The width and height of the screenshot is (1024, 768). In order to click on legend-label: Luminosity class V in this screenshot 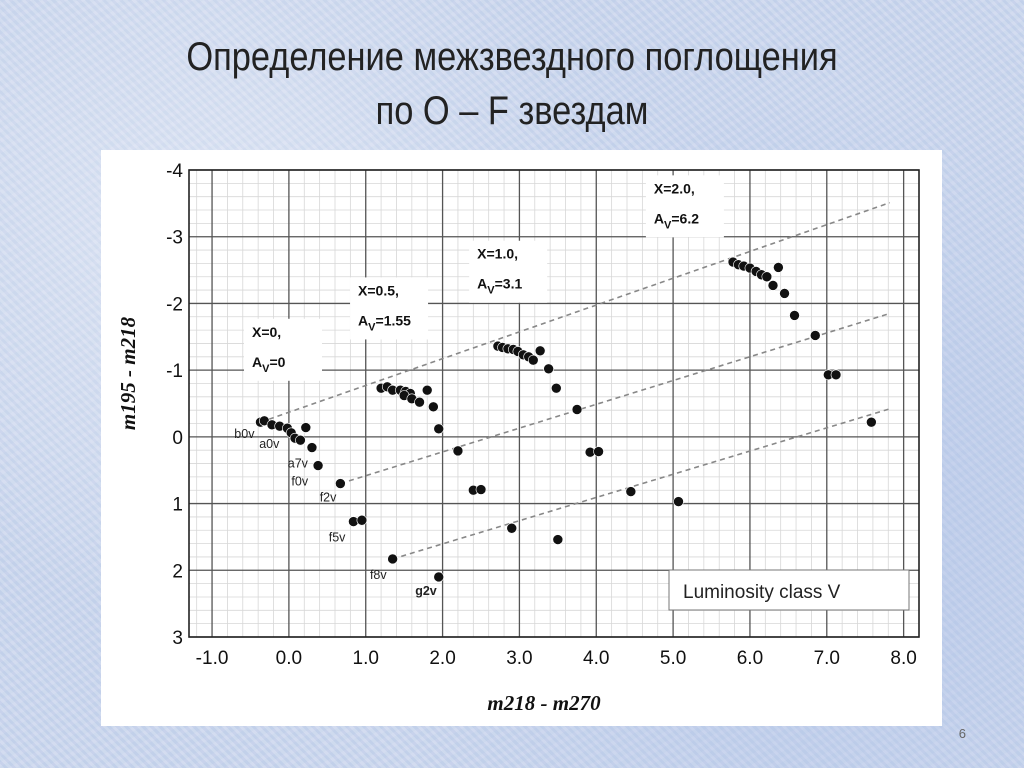, I will do `click(762, 592)`.